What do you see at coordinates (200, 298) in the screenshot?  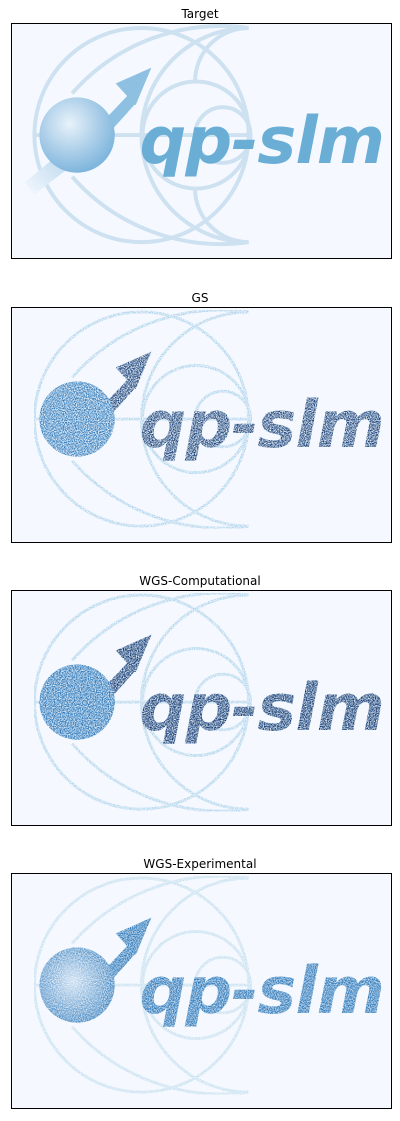 I see `panel-title-gs: GS` at bounding box center [200, 298].